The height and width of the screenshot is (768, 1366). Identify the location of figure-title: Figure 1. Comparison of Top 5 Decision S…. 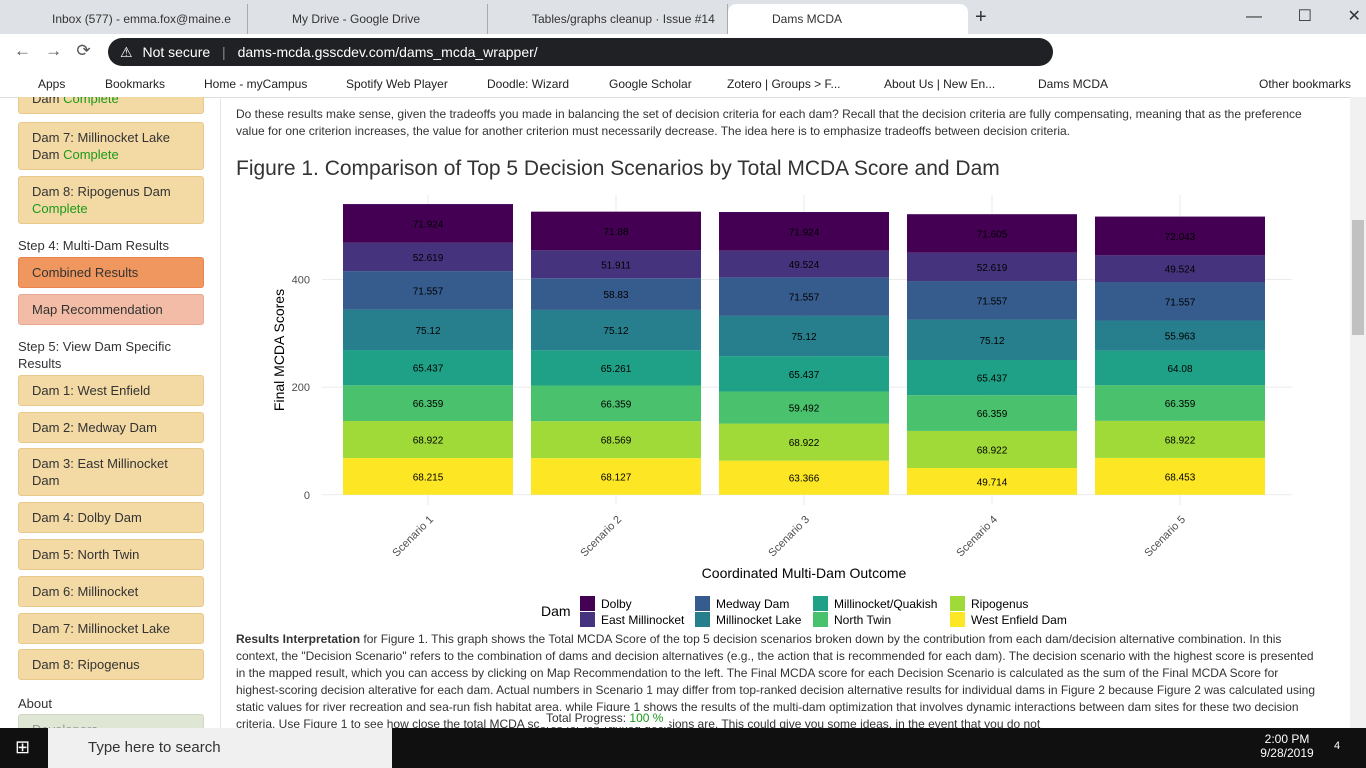
(618, 168).